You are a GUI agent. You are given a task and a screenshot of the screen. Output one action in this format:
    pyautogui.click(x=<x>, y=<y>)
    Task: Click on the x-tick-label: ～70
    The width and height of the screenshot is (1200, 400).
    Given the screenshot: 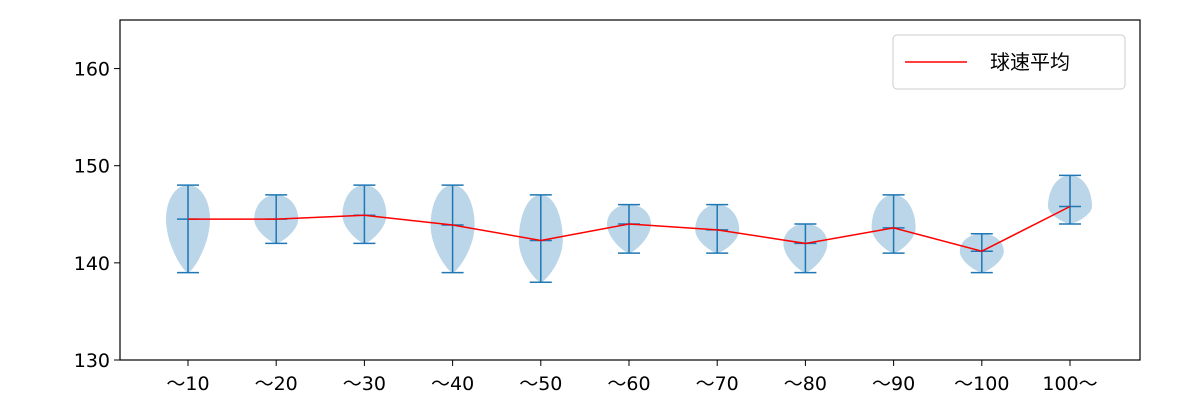 What is the action you would take?
    pyautogui.click(x=717, y=384)
    